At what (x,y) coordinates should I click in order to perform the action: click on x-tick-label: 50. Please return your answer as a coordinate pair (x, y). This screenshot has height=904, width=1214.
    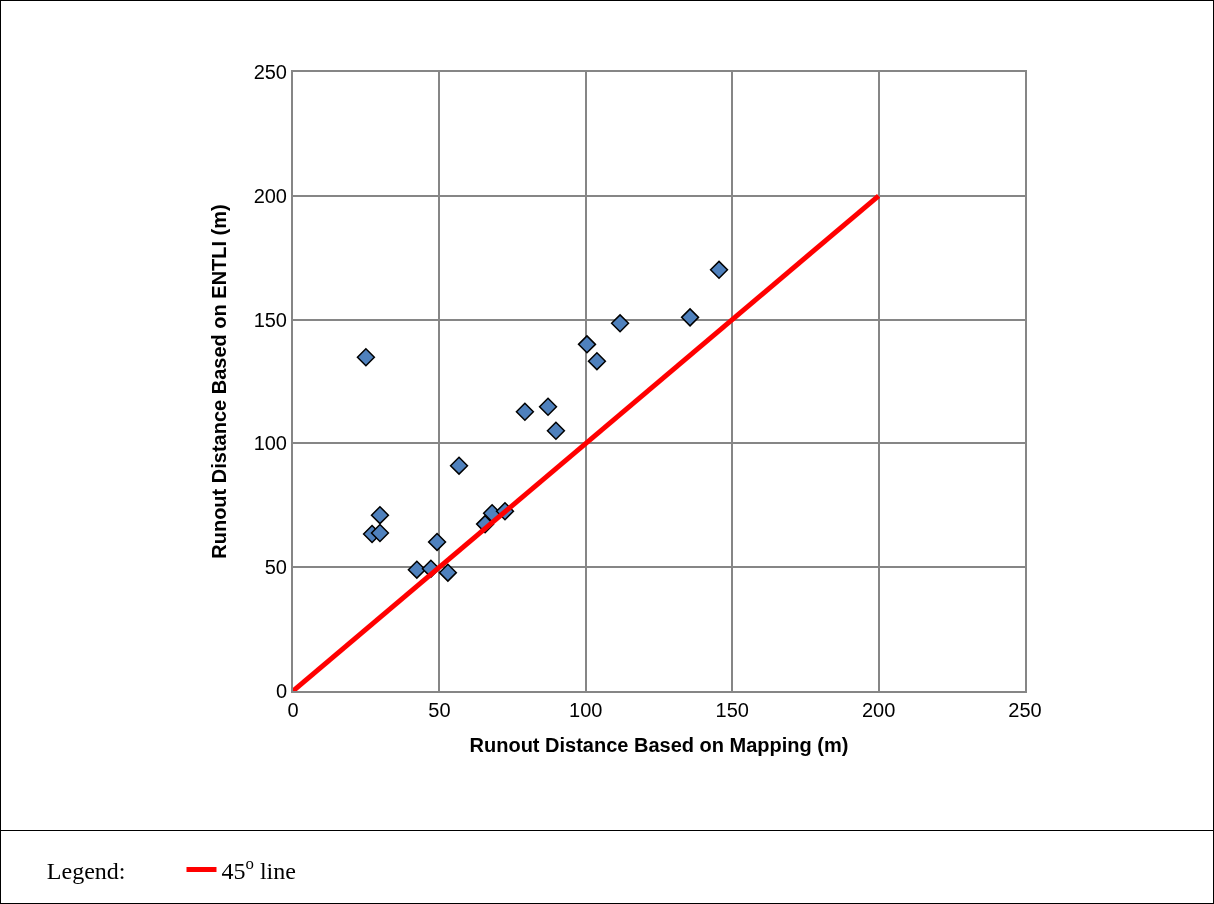
    Looking at the image, I should click on (439, 710).